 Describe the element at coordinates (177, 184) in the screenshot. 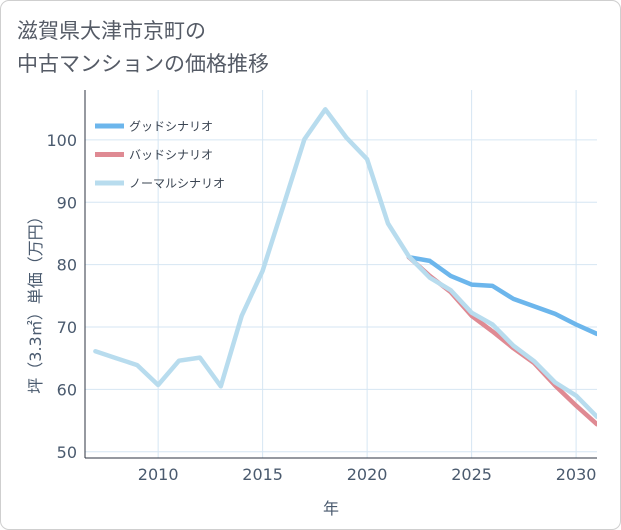

I see `legend-label-2: ノーマルシナリオ` at that location.